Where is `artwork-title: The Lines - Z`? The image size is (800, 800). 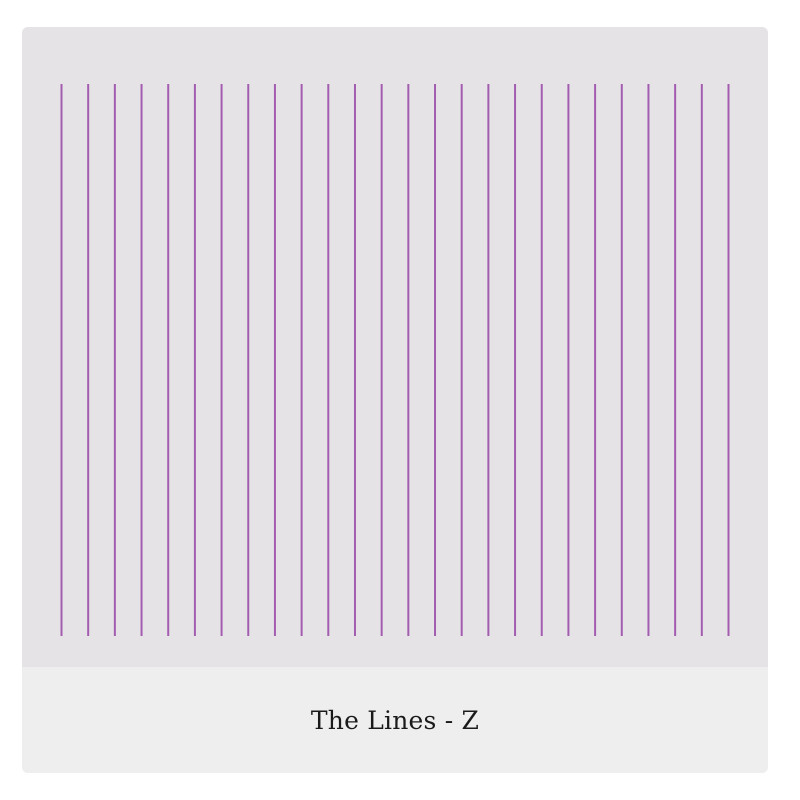 artwork-title: The Lines - Z is located at coordinates (395, 720).